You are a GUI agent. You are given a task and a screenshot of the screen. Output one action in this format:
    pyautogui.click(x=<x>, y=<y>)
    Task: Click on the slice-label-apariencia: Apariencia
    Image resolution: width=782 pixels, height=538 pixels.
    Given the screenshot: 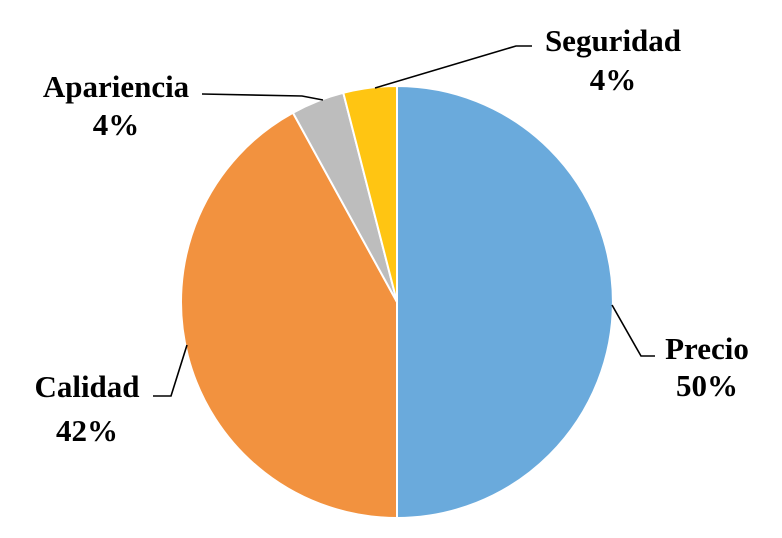 What is the action you would take?
    pyautogui.click(x=116, y=86)
    